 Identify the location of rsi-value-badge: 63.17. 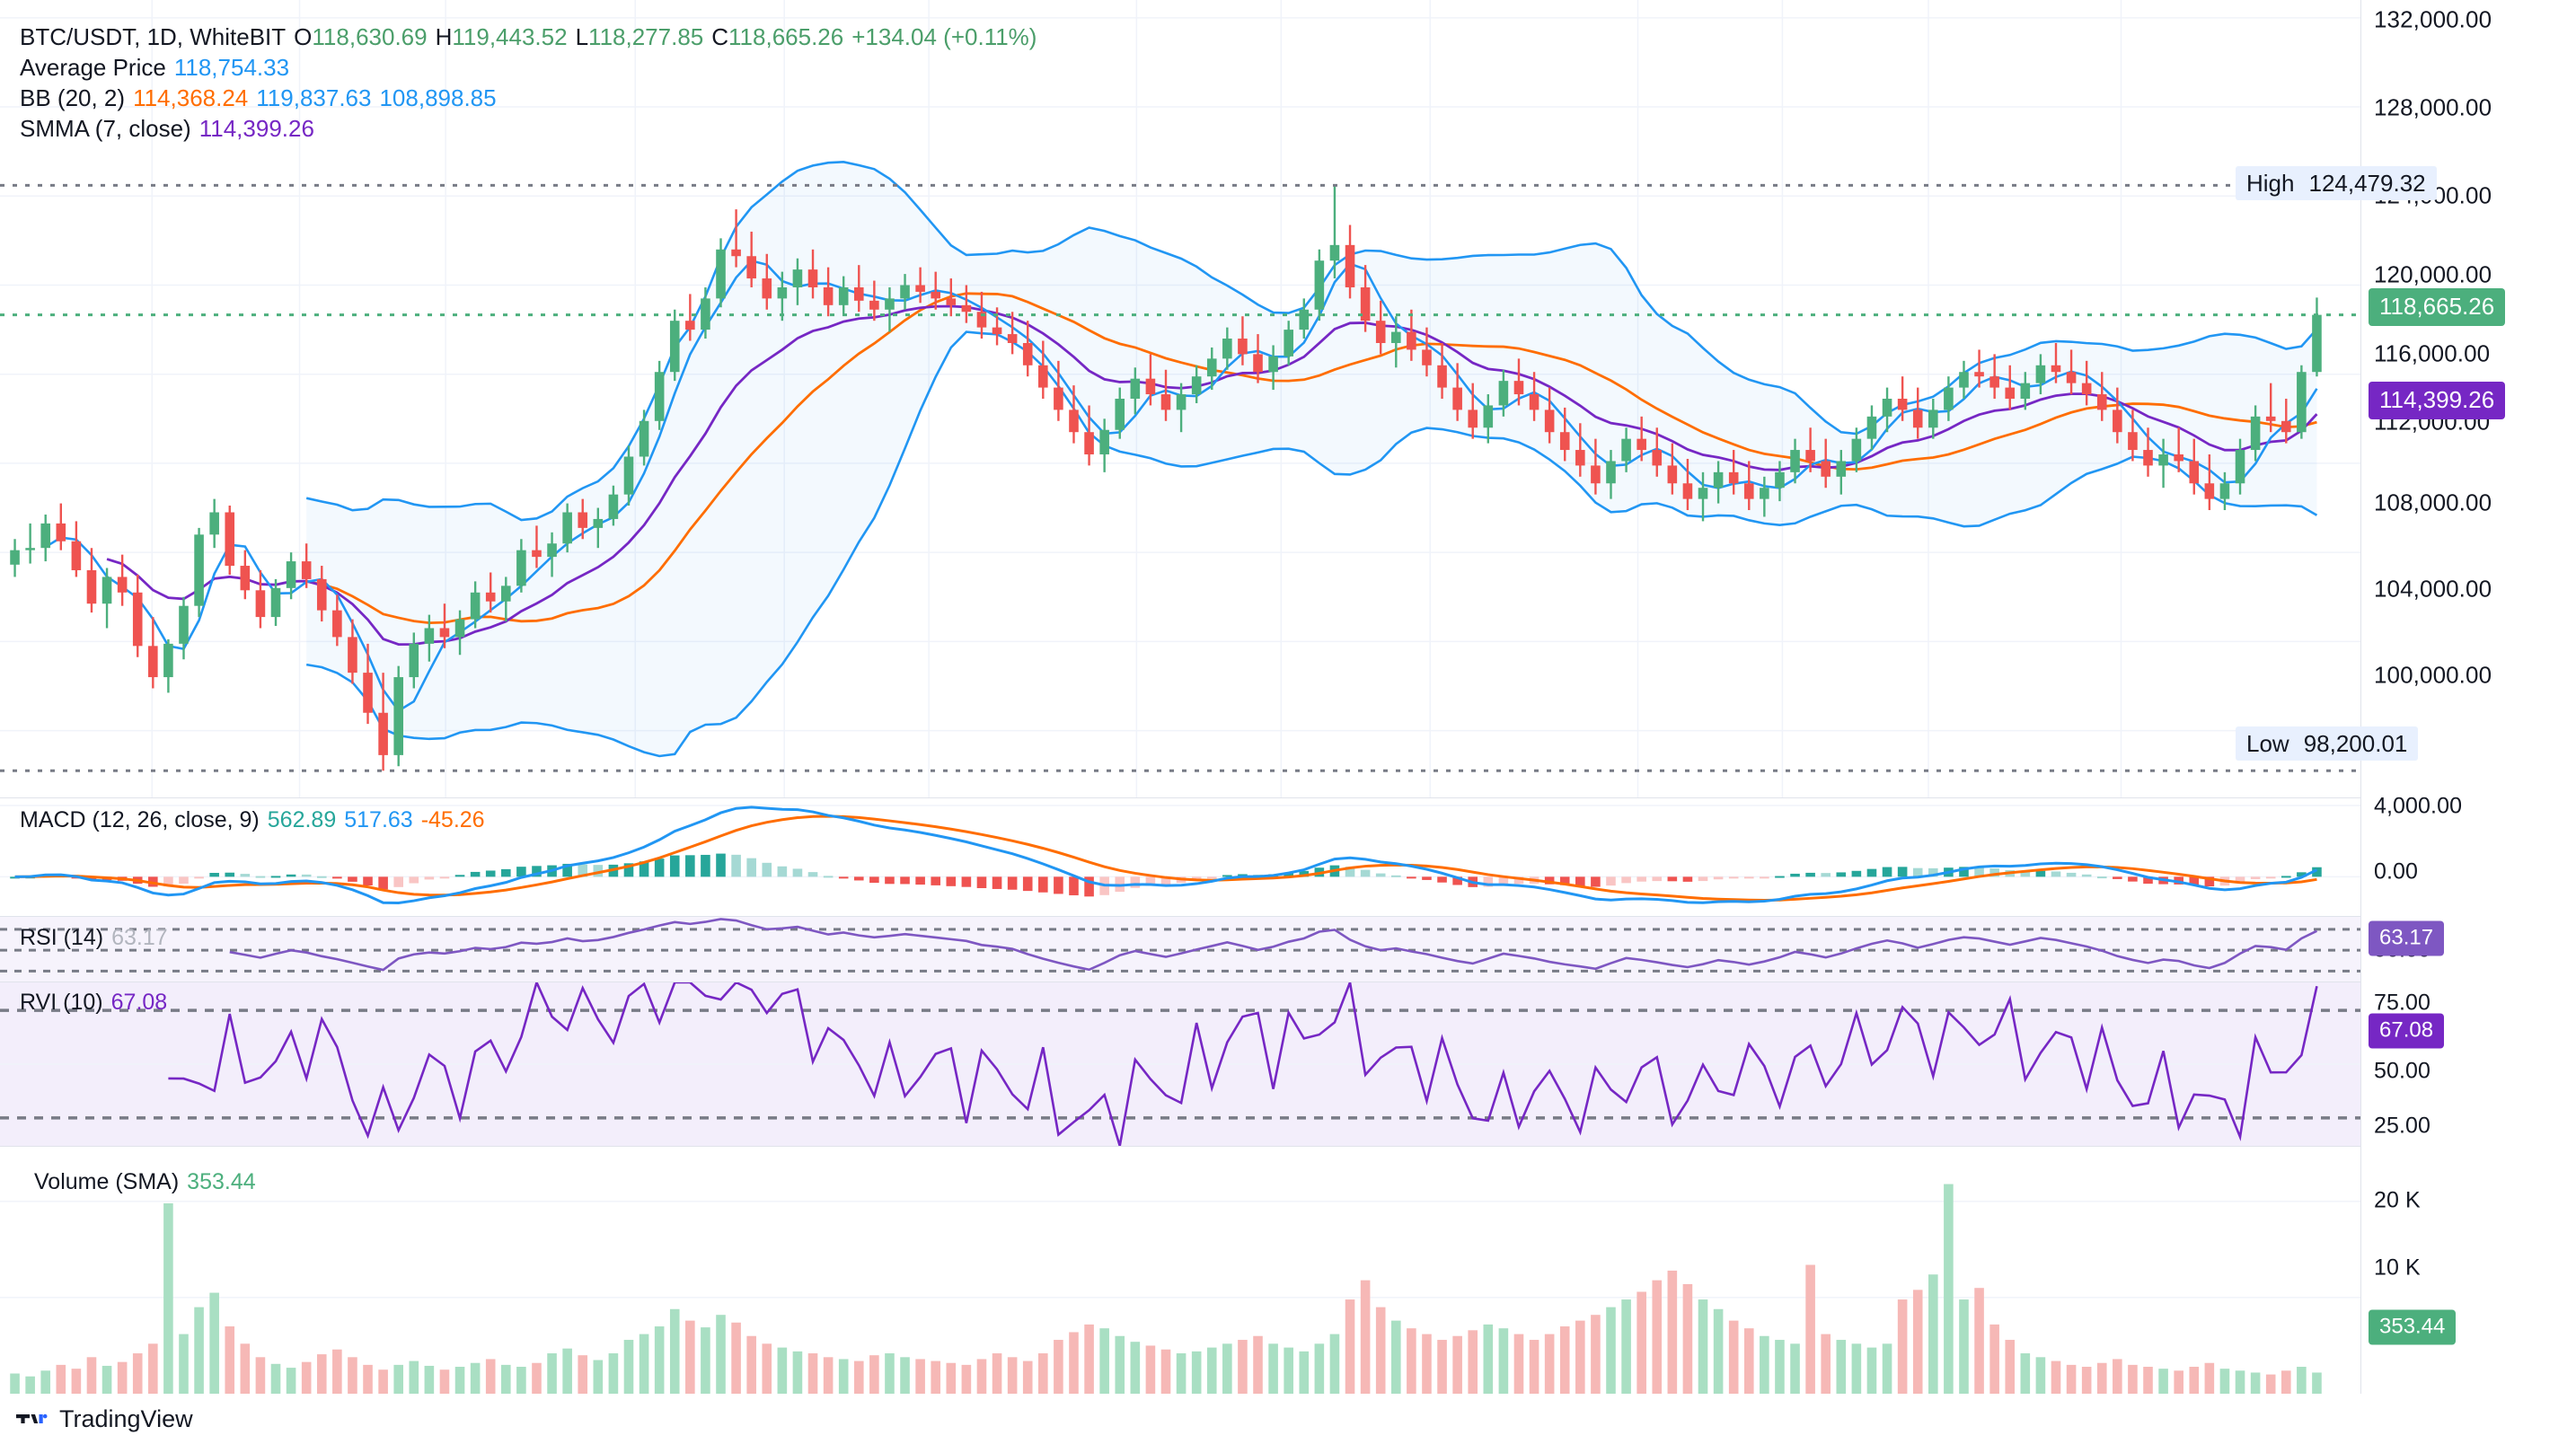
(2407, 938).